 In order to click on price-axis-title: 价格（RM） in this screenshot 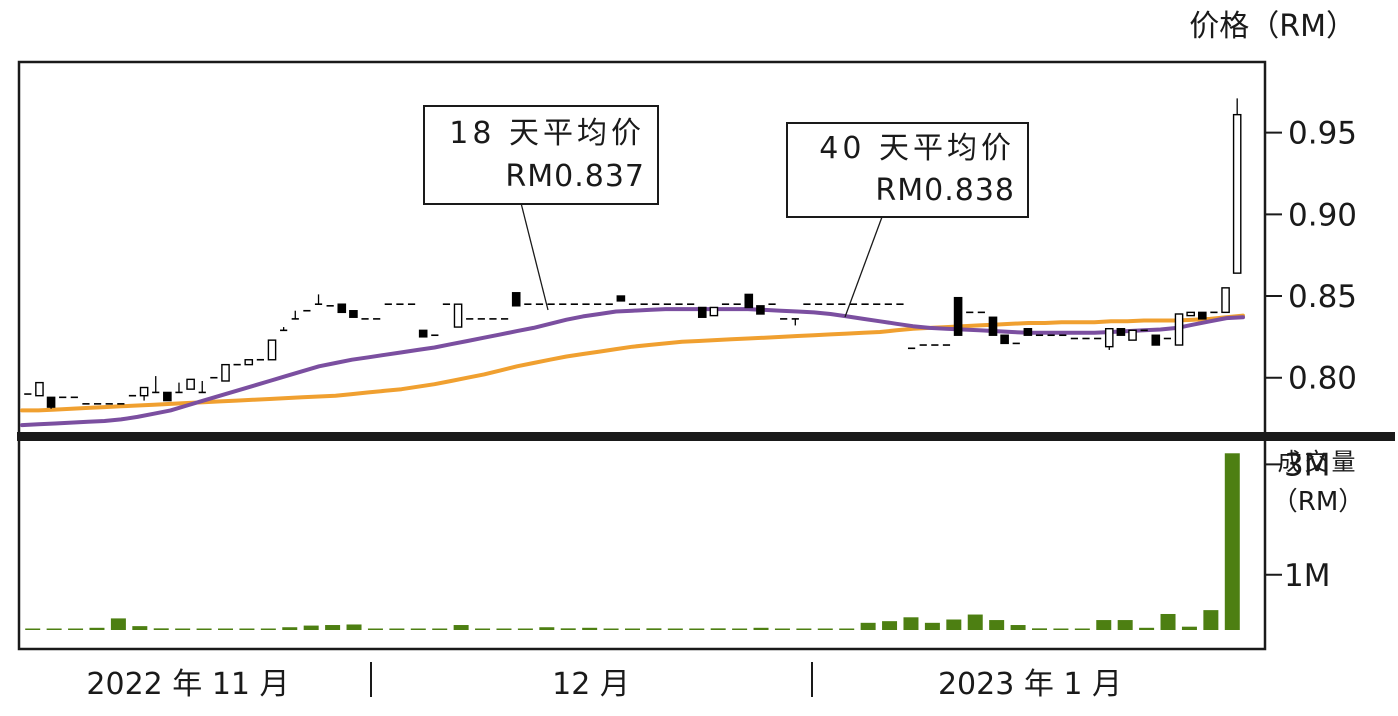, I will do `click(1272, 26)`.